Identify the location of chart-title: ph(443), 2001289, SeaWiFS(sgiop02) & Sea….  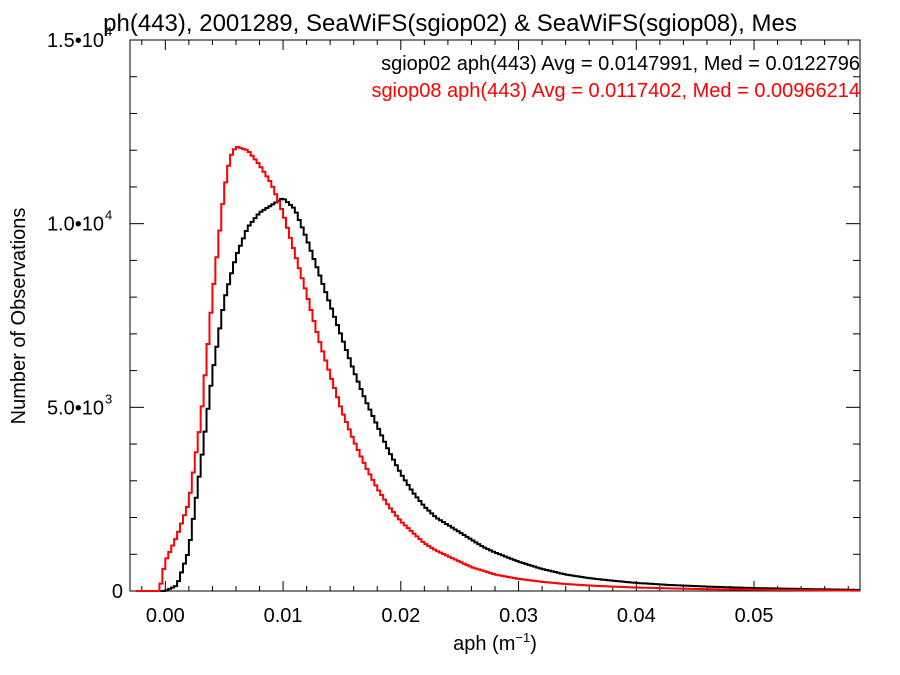
(450, 23).